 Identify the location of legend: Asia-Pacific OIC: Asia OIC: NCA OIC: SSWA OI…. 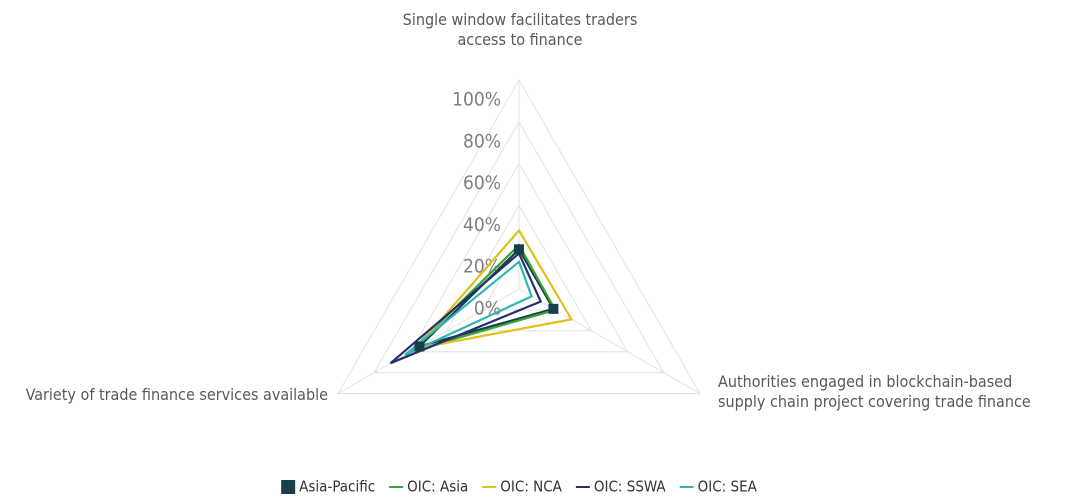
(519, 487).